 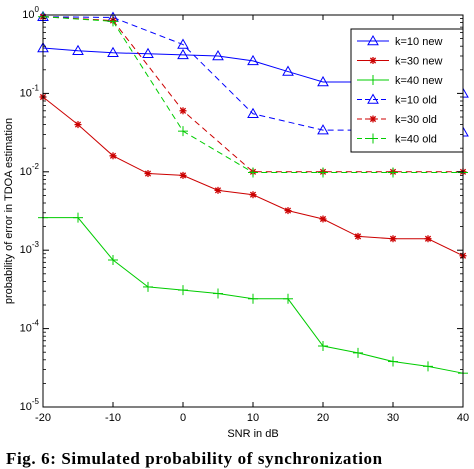 What do you see at coordinates (183, 418) in the screenshot?
I see `x-tick-label: 0` at bounding box center [183, 418].